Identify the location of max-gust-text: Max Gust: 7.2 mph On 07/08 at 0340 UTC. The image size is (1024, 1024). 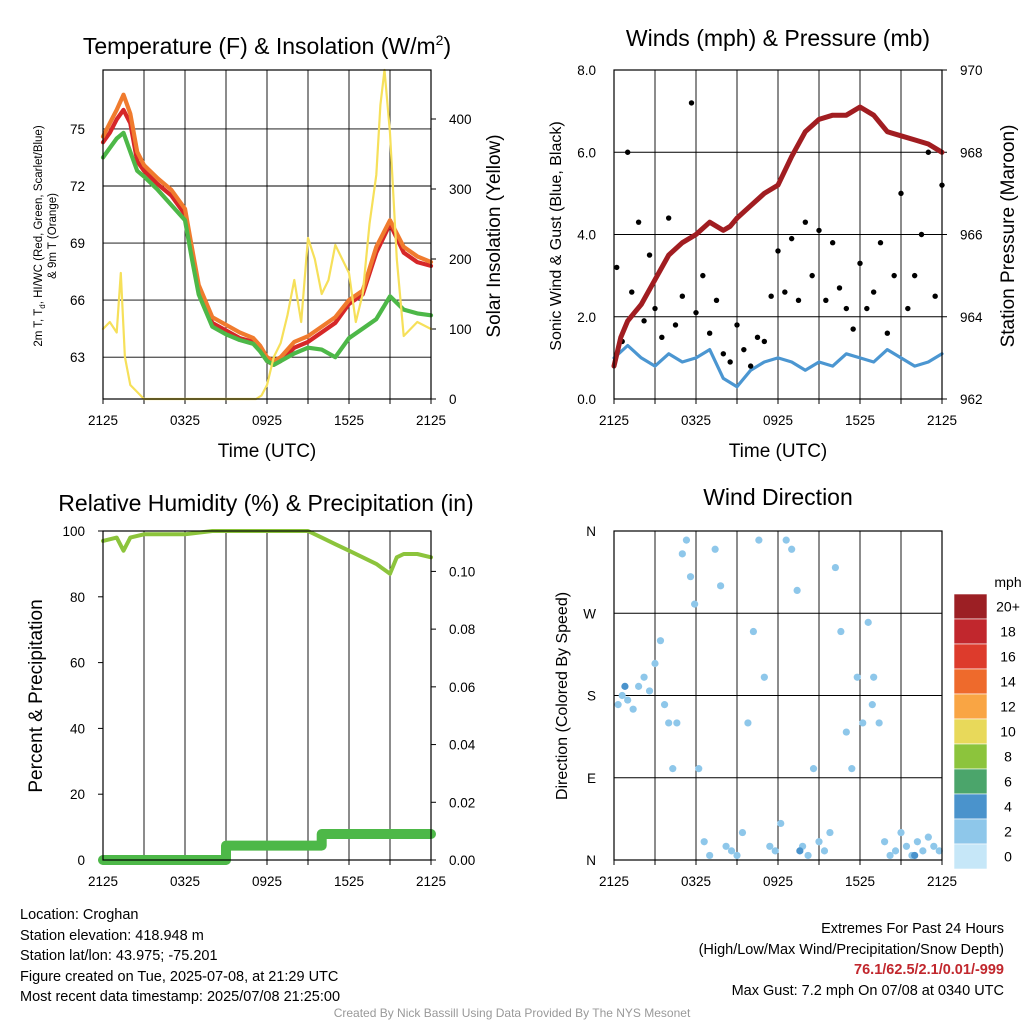
(867, 990).